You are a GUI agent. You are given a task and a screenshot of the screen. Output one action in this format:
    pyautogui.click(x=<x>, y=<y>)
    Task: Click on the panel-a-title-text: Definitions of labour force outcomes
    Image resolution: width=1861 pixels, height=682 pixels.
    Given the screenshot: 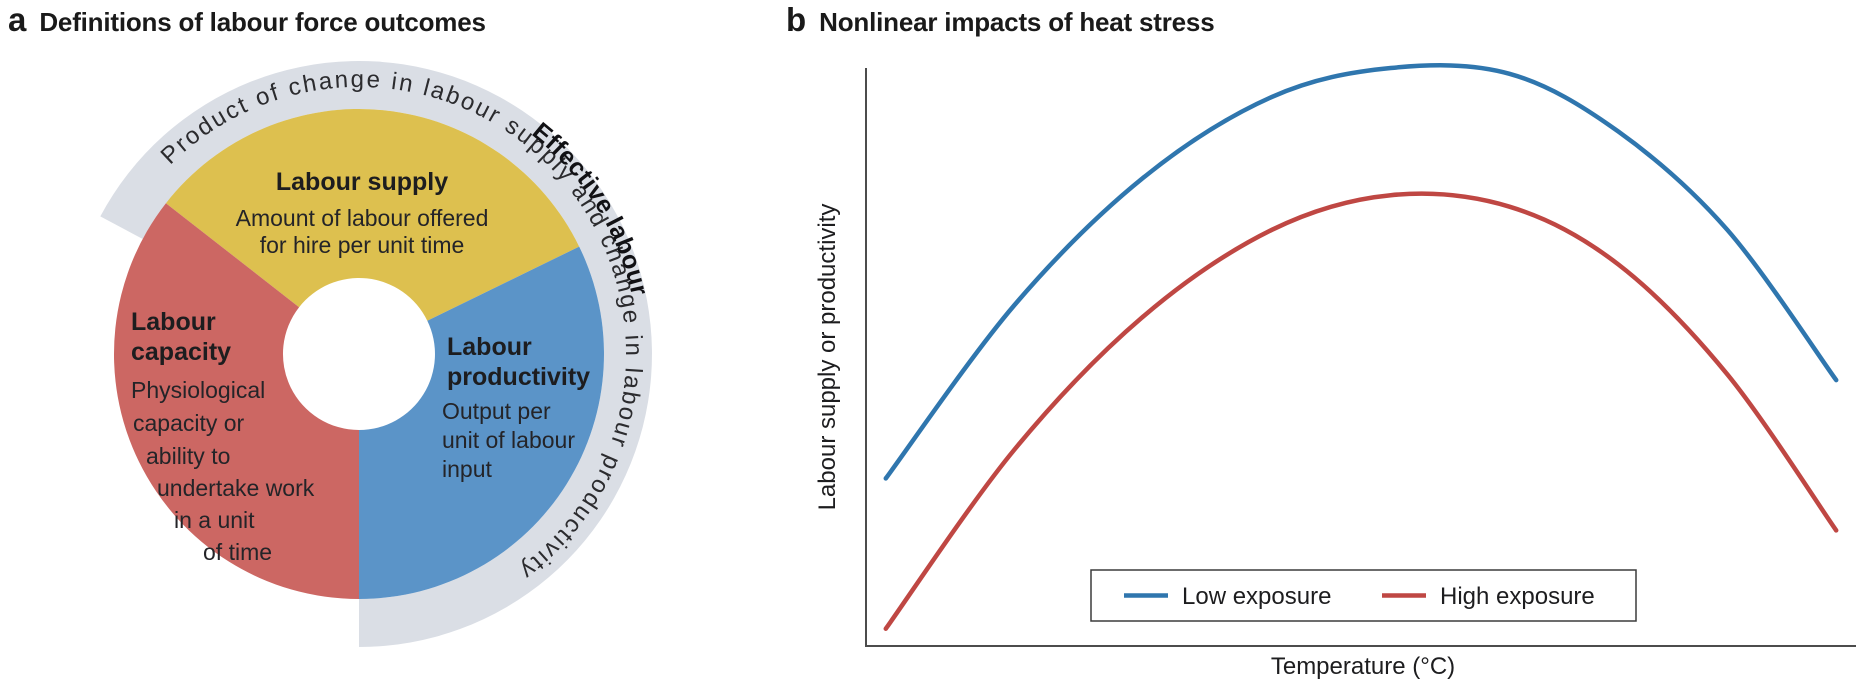 What is the action you would take?
    pyautogui.click(x=262, y=22)
    